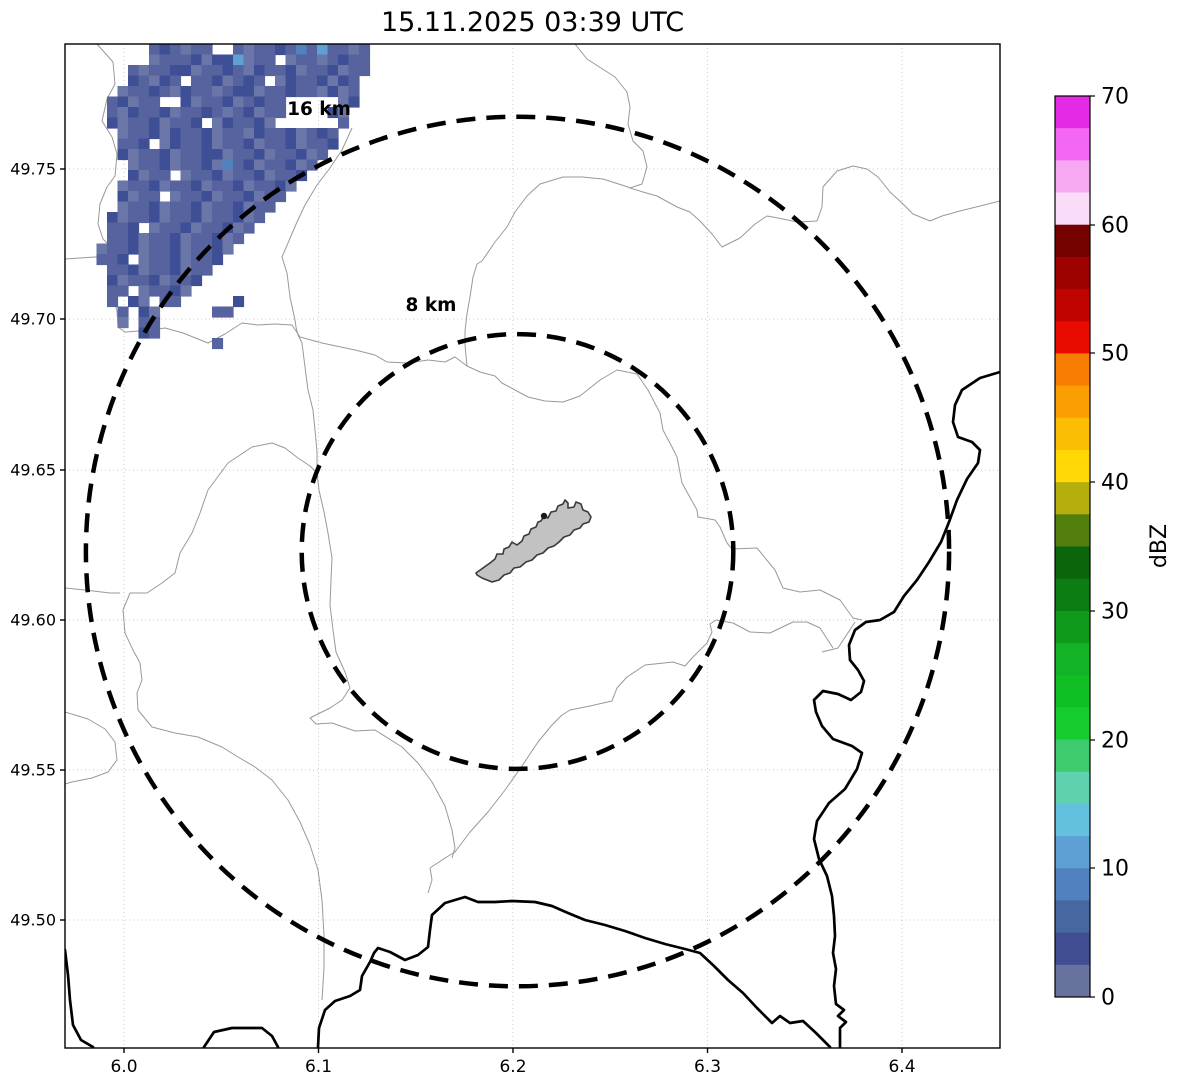 This screenshot has height=1084, width=1188. Describe the element at coordinates (1113, 548) in the screenshot. I see `colorbar: 0 10 20 30 40 50 60 70 dBZ` at that location.